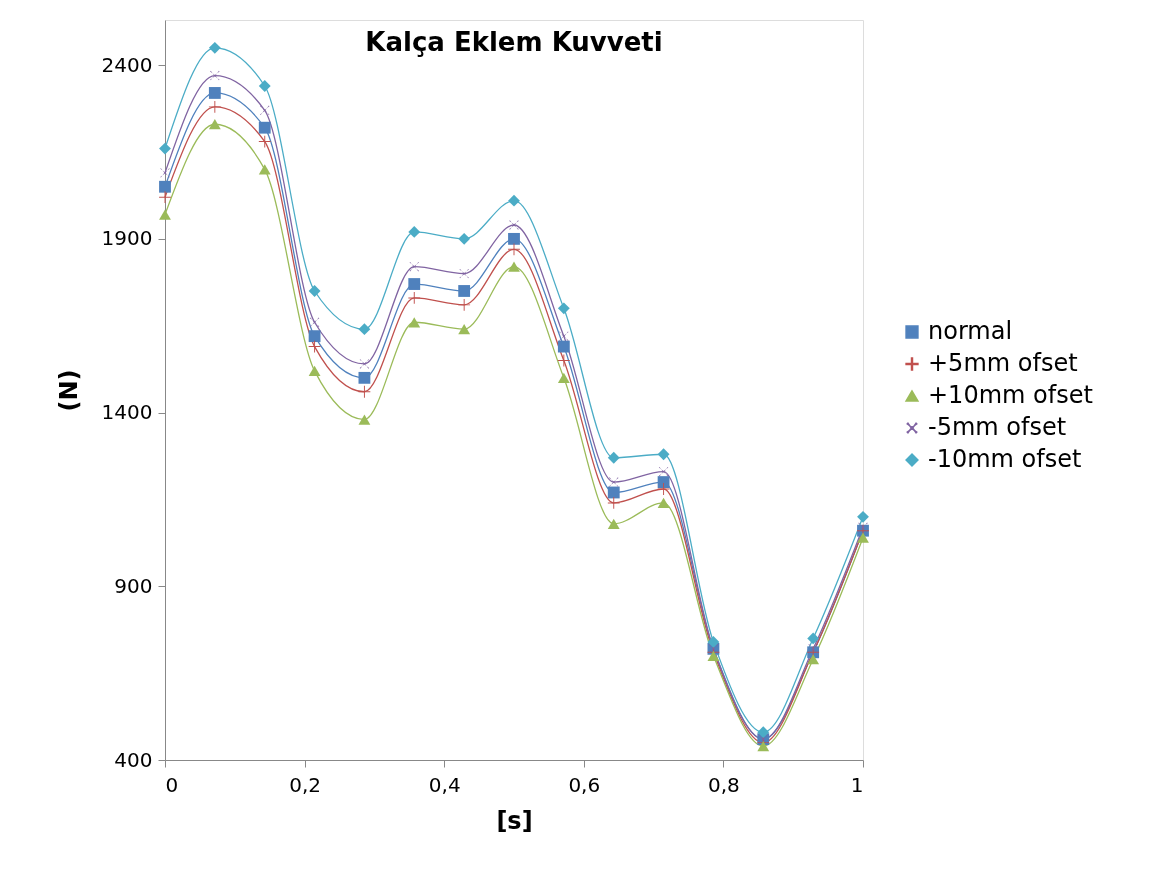 Image resolution: width=1170 pixels, height=890 pixels. I want to click on x-tick-label: 0,2, so click(305, 784).